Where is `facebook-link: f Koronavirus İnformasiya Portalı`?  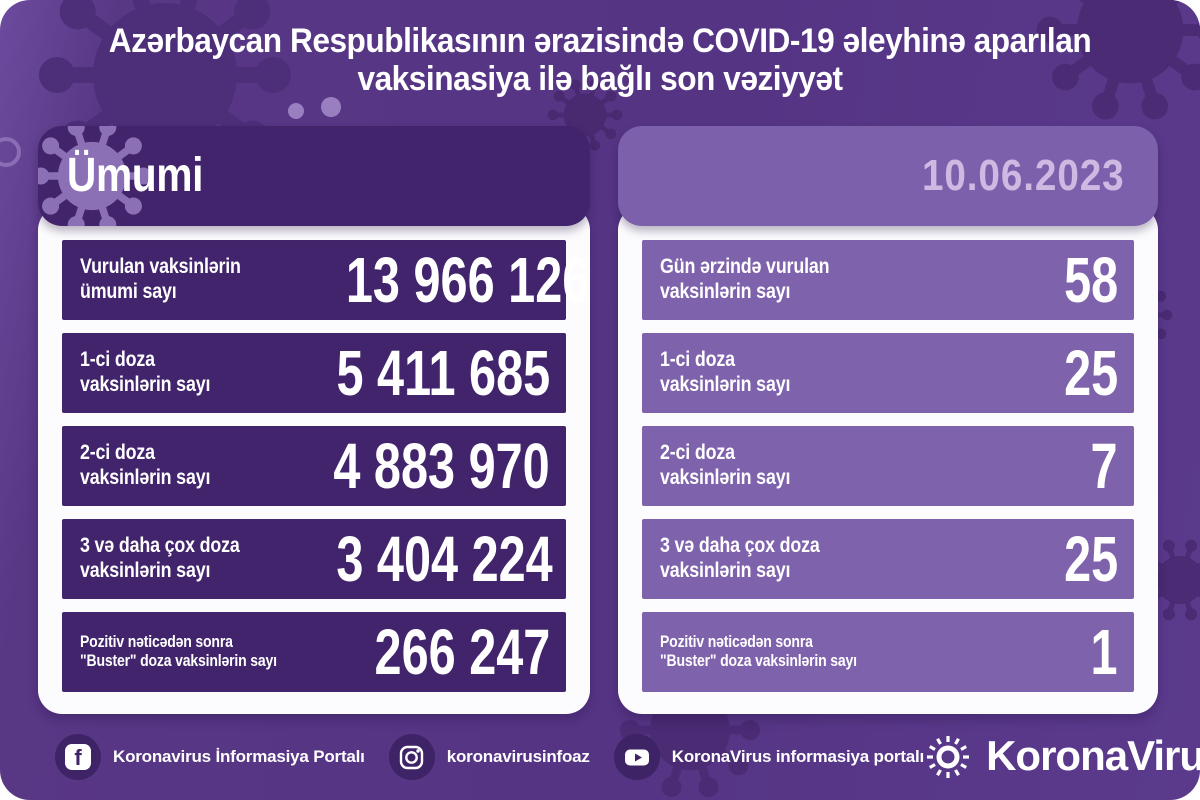
facebook-link: f Koronavirus İnformasiya Portalı is located at coordinates (210, 757).